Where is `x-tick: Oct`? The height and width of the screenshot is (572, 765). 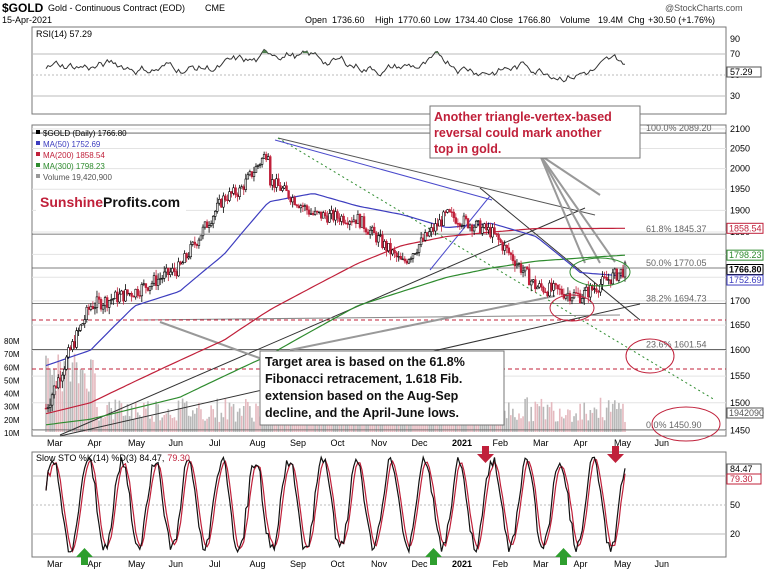
x-tick: Oct is located at coordinates (338, 564).